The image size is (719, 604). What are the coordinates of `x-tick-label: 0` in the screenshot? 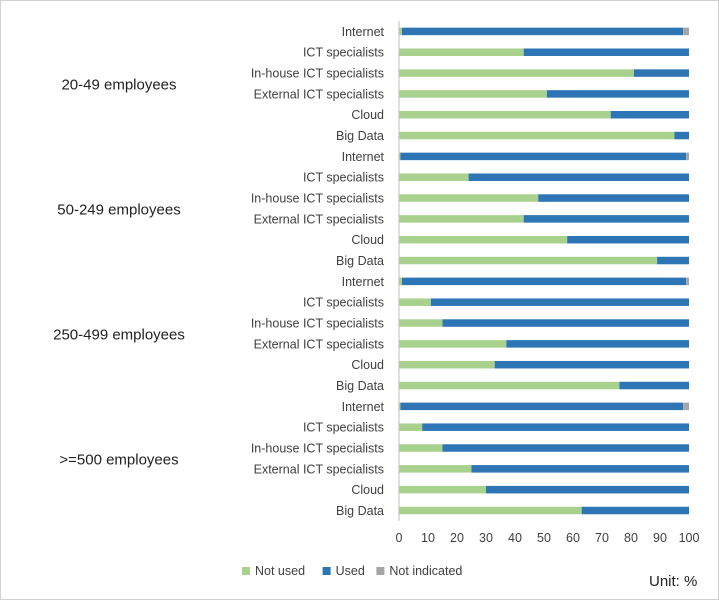 It's located at (399, 538).